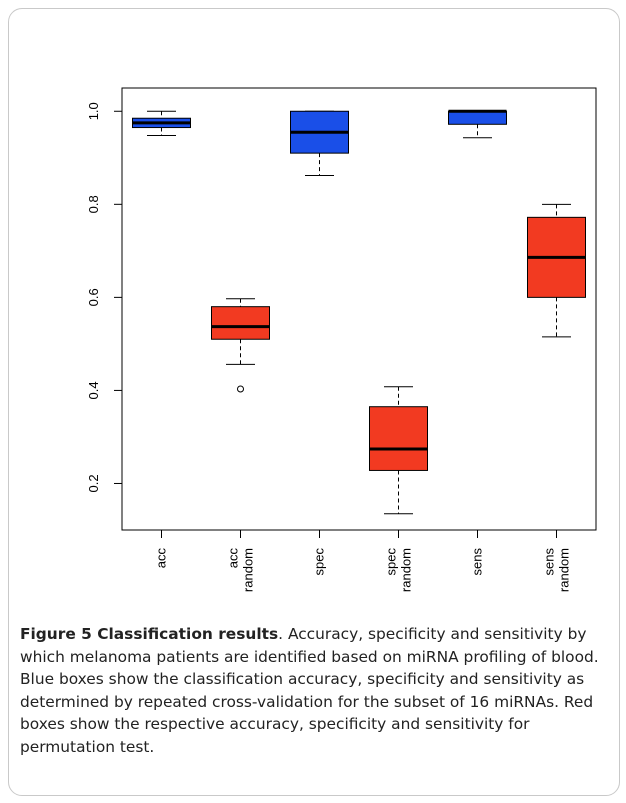 This screenshot has width=626, height=803. What do you see at coordinates (93, 111) in the screenshot?
I see `y-tick-label: 1.0` at bounding box center [93, 111].